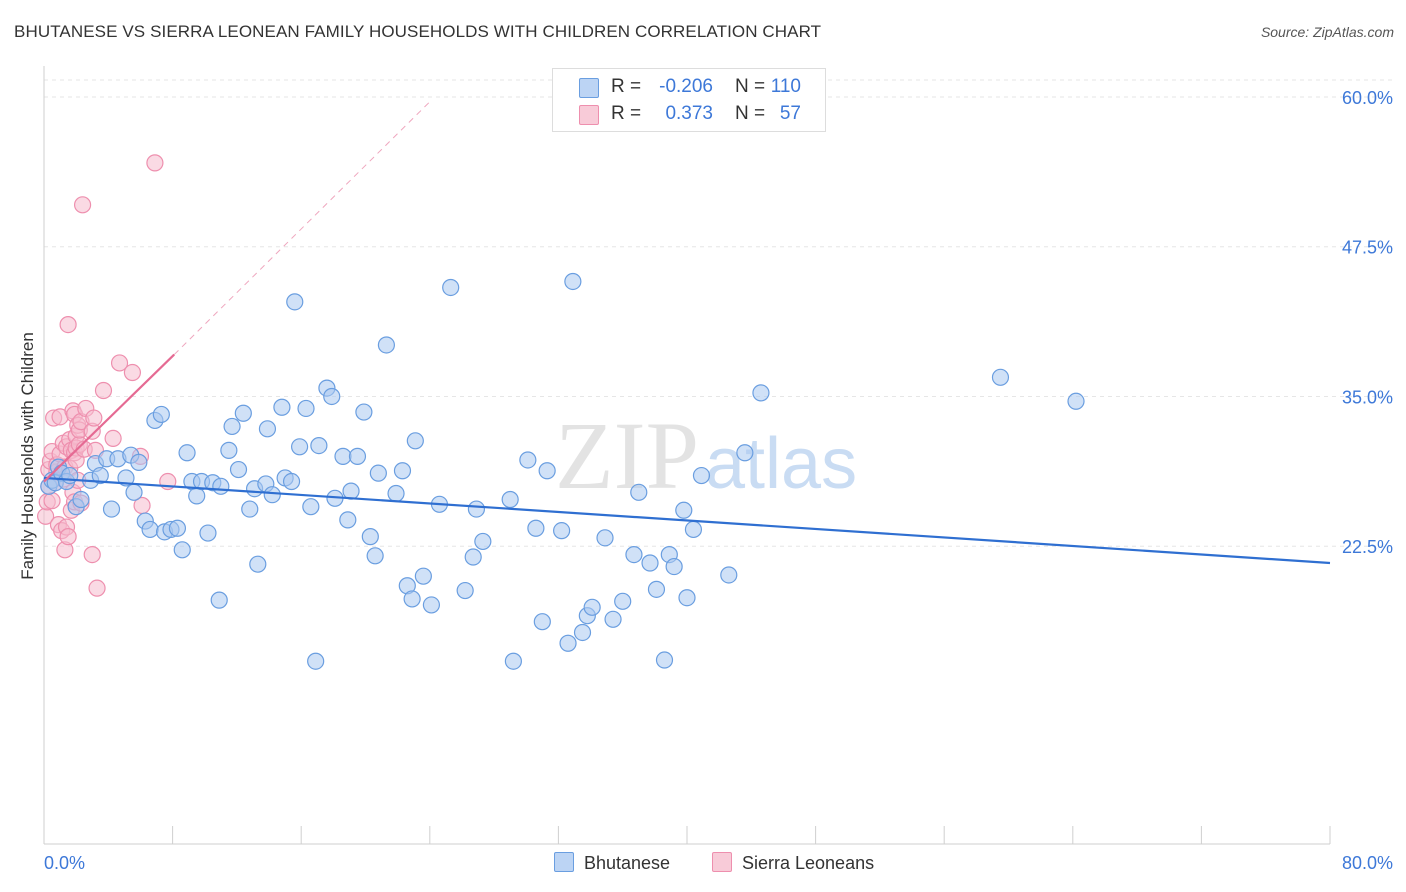 This screenshot has height=892, width=1406. What do you see at coordinates (109, 418) in the screenshot?
I see `sierra-leonean-trend-line` at bounding box center [109, 418].